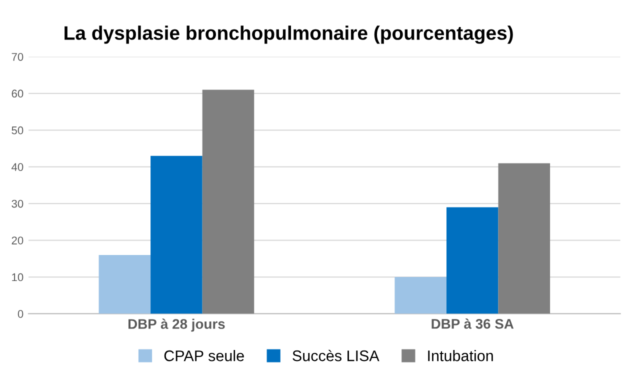 The image size is (633, 378). What do you see at coordinates (336, 356) in the screenshot?
I see `legend-label: Succès LISA` at bounding box center [336, 356].